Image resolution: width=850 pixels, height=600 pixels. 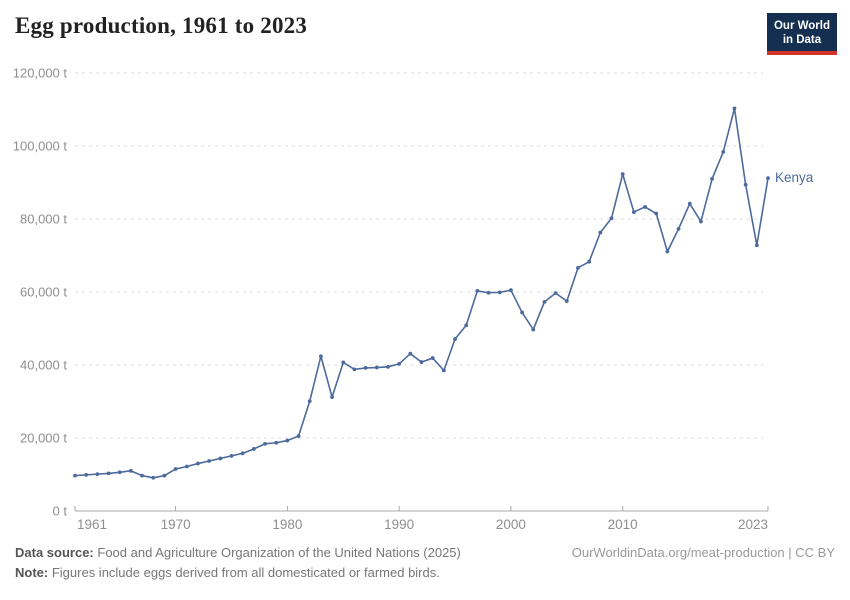 What do you see at coordinates (753, 524) in the screenshot?
I see `x-axis-tick-label: 2023` at bounding box center [753, 524].